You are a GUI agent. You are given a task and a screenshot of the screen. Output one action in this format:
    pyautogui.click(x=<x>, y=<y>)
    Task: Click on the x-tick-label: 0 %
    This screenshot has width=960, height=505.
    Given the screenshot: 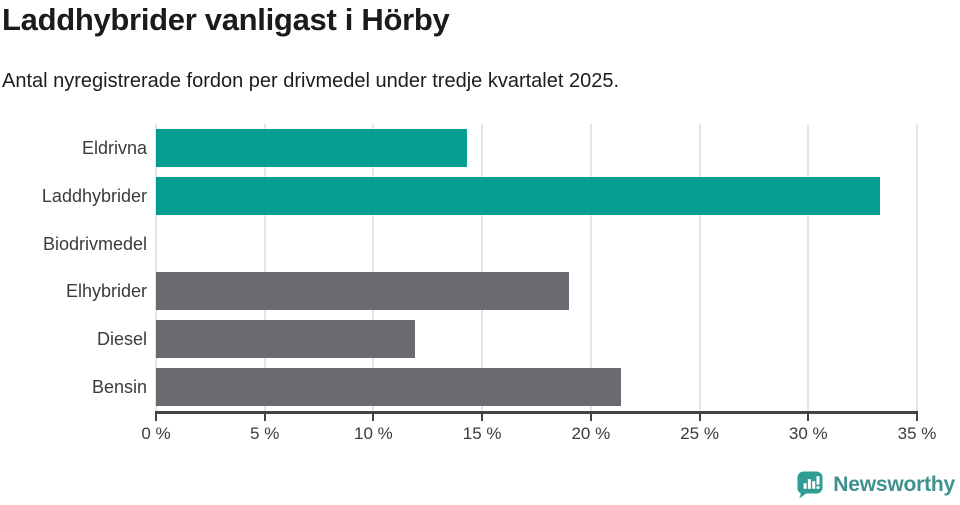 What is the action you would take?
    pyautogui.click(x=156, y=433)
    